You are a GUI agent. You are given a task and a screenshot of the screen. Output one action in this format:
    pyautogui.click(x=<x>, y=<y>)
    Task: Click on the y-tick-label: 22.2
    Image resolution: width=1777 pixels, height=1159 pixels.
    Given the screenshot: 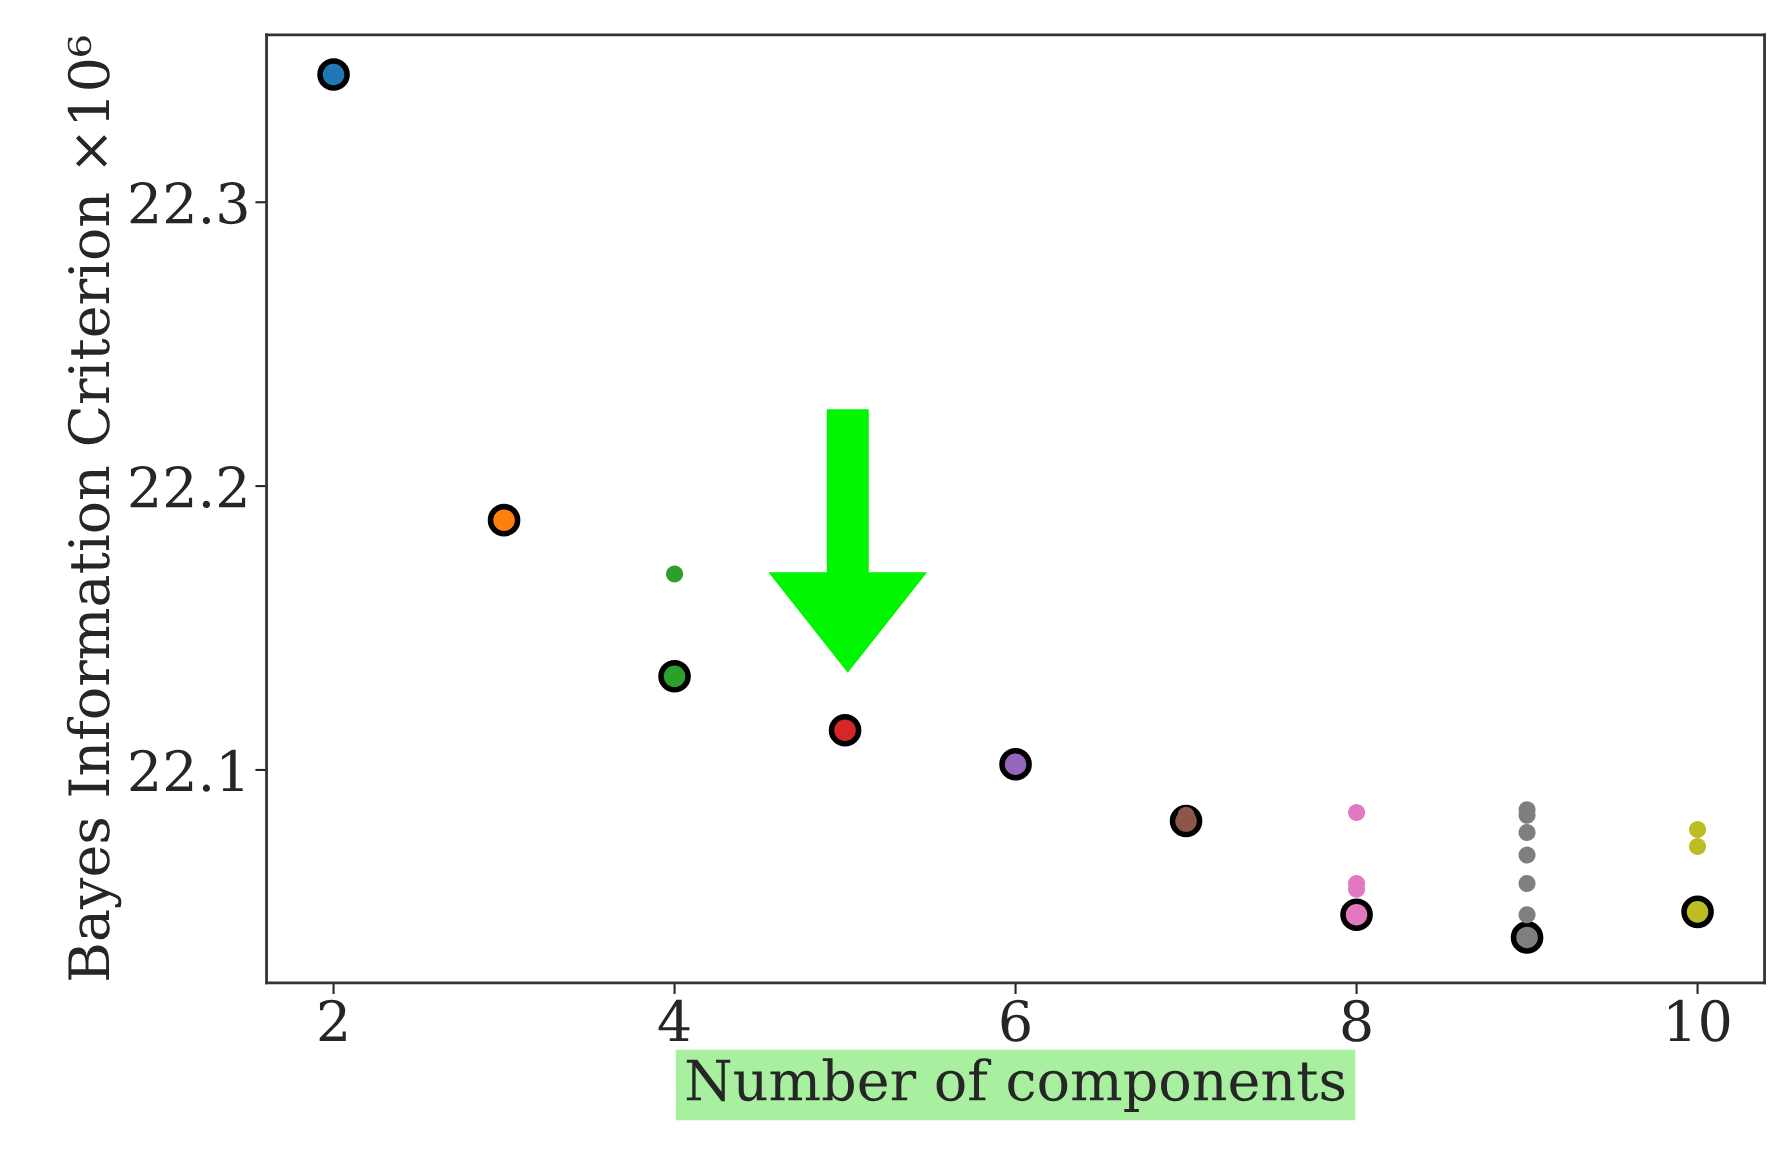 What is the action you would take?
    pyautogui.click(x=188, y=486)
    